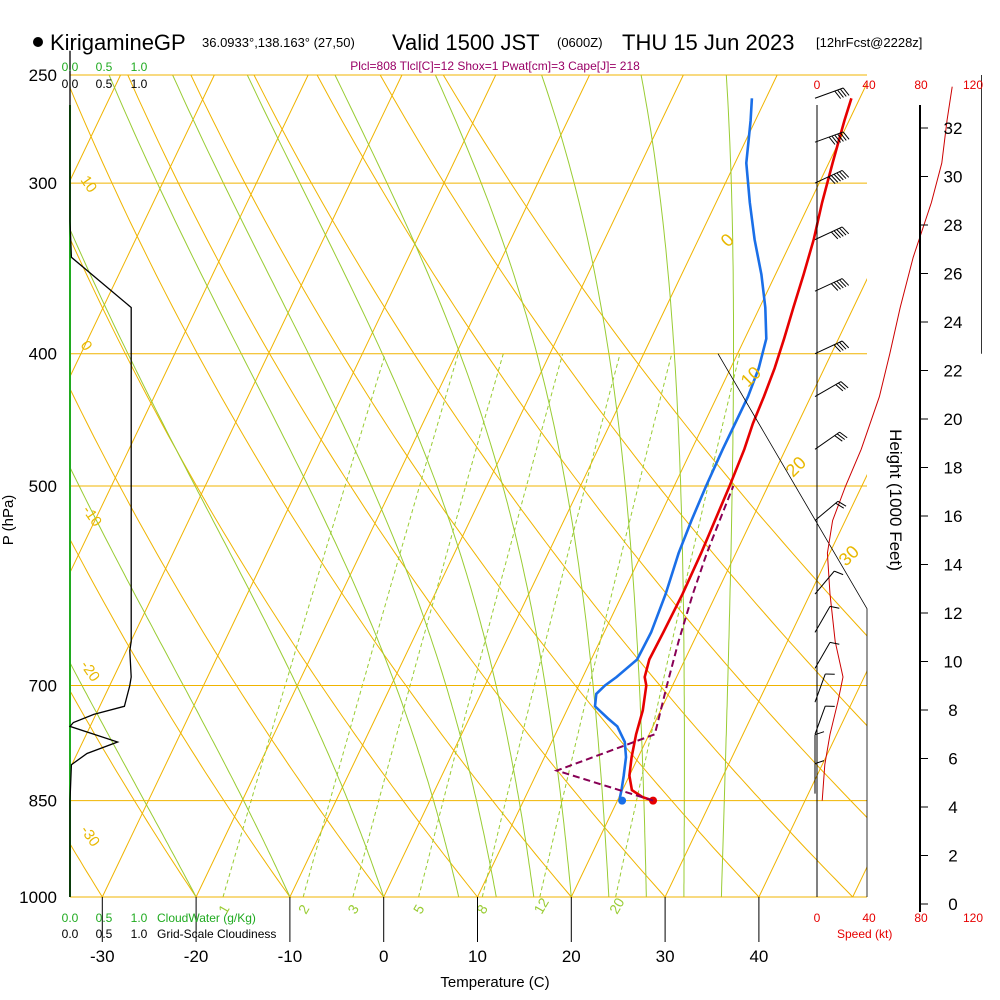 This screenshot has width=1000, height=1000. Describe the element at coordinates (758, 956) in the screenshot. I see `temperature-tick-label: 40` at that location.